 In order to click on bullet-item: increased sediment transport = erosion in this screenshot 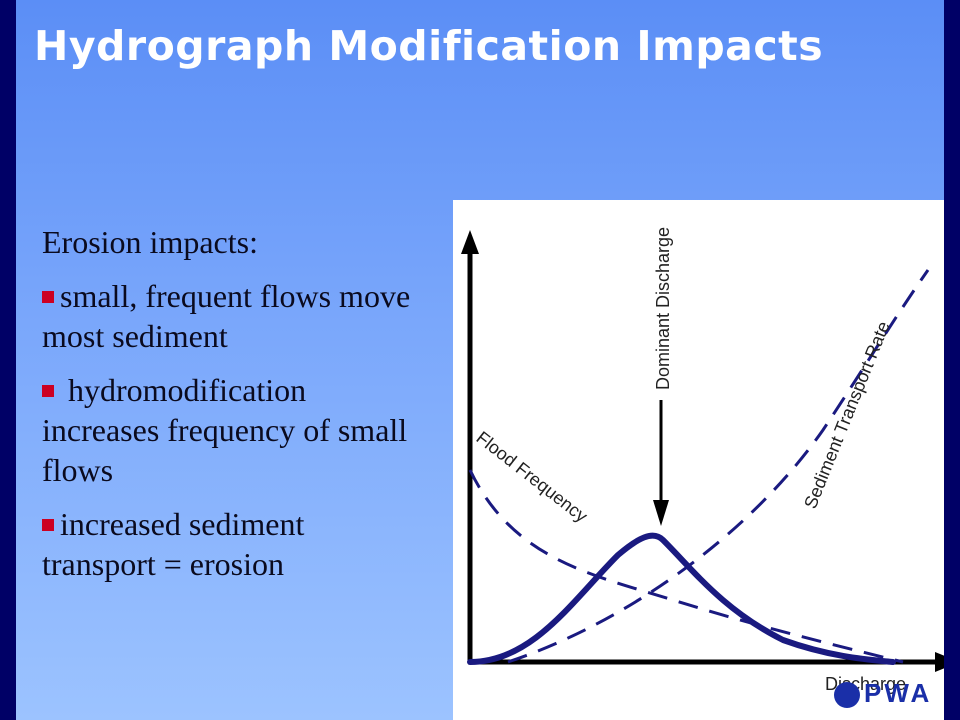, I will do `click(227, 544)`.